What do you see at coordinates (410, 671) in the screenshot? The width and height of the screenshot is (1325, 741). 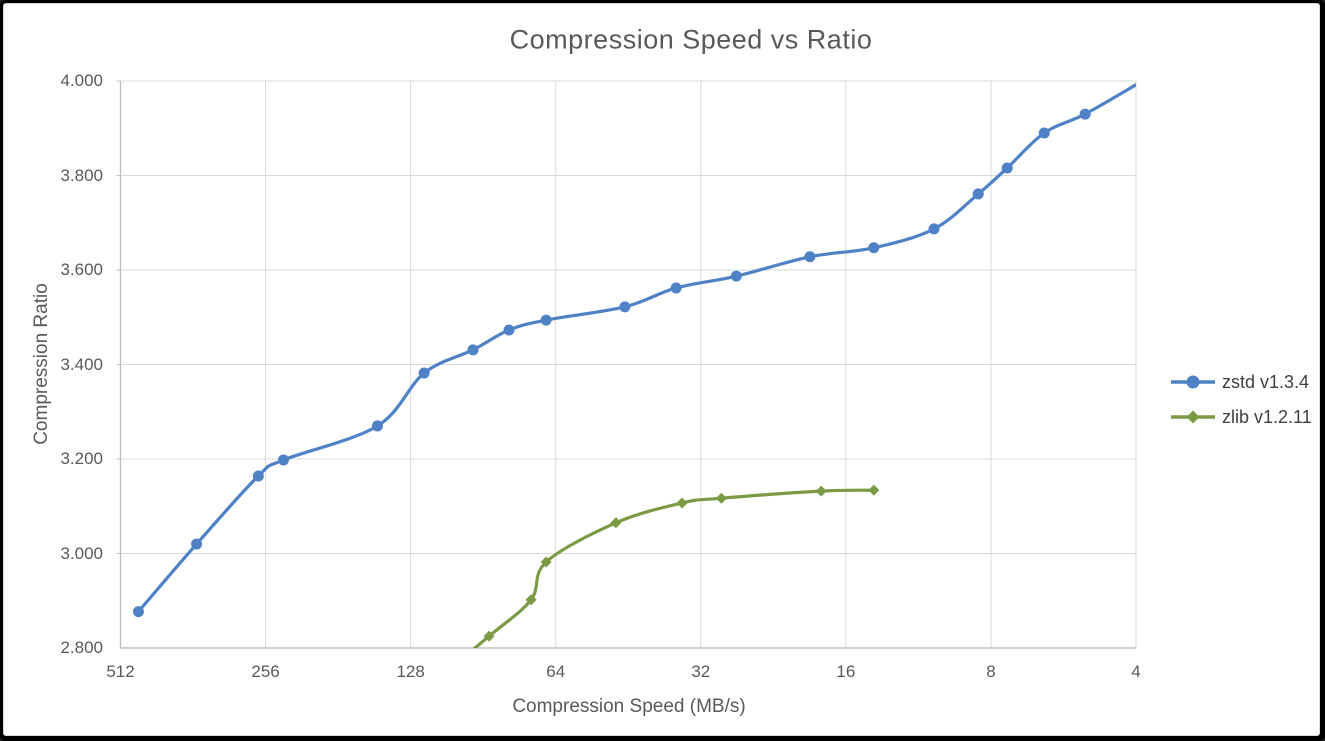 I see `x-tick-label: 128` at bounding box center [410, 671].